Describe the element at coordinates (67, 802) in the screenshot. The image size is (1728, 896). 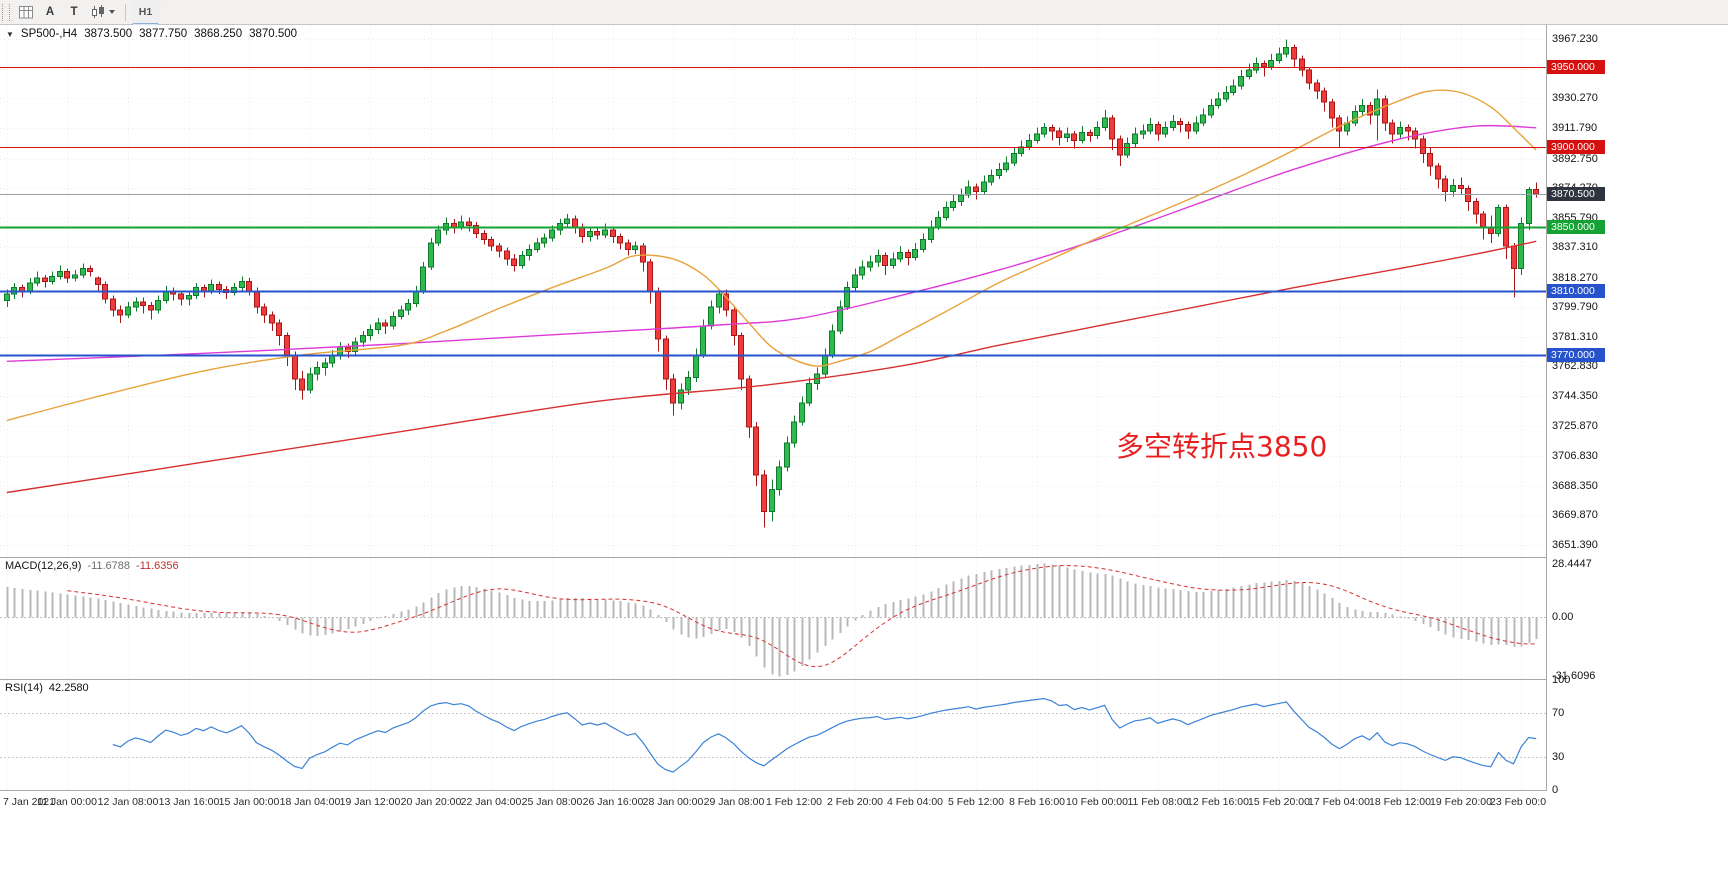
I see `time-axis-label: 11 Jan 00:00` at that location.